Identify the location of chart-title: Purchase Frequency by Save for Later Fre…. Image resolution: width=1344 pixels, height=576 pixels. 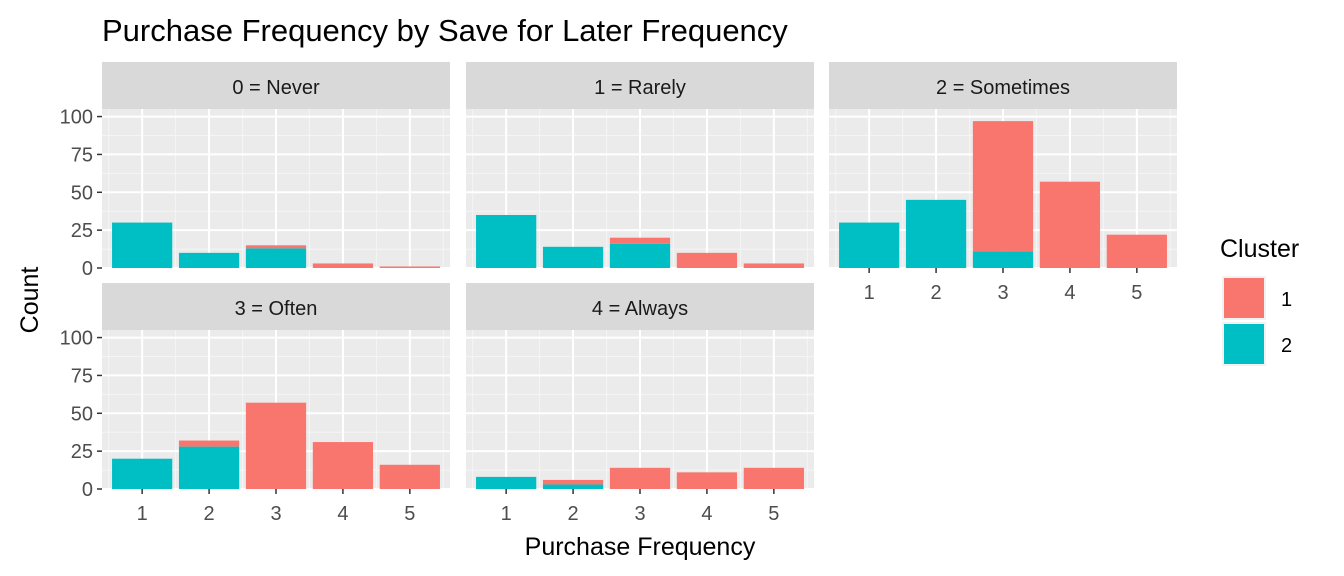
(445, 30).